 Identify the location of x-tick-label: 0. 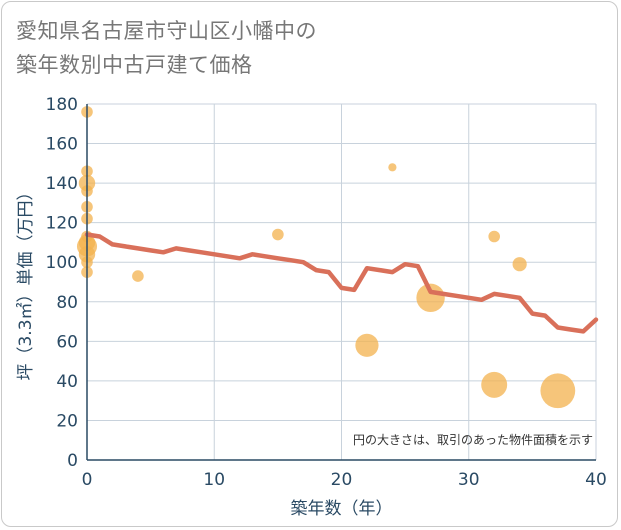
(87, 480).